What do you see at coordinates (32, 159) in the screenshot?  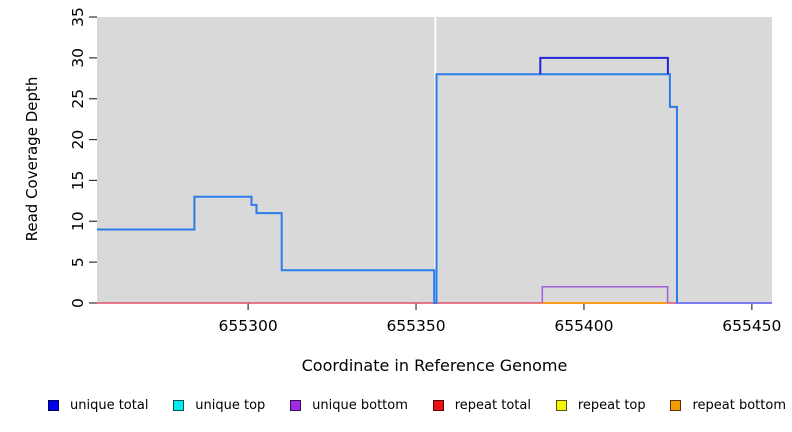 I see `y-axis-label: Read Coverage Depth` at bounding box center [32, 159].